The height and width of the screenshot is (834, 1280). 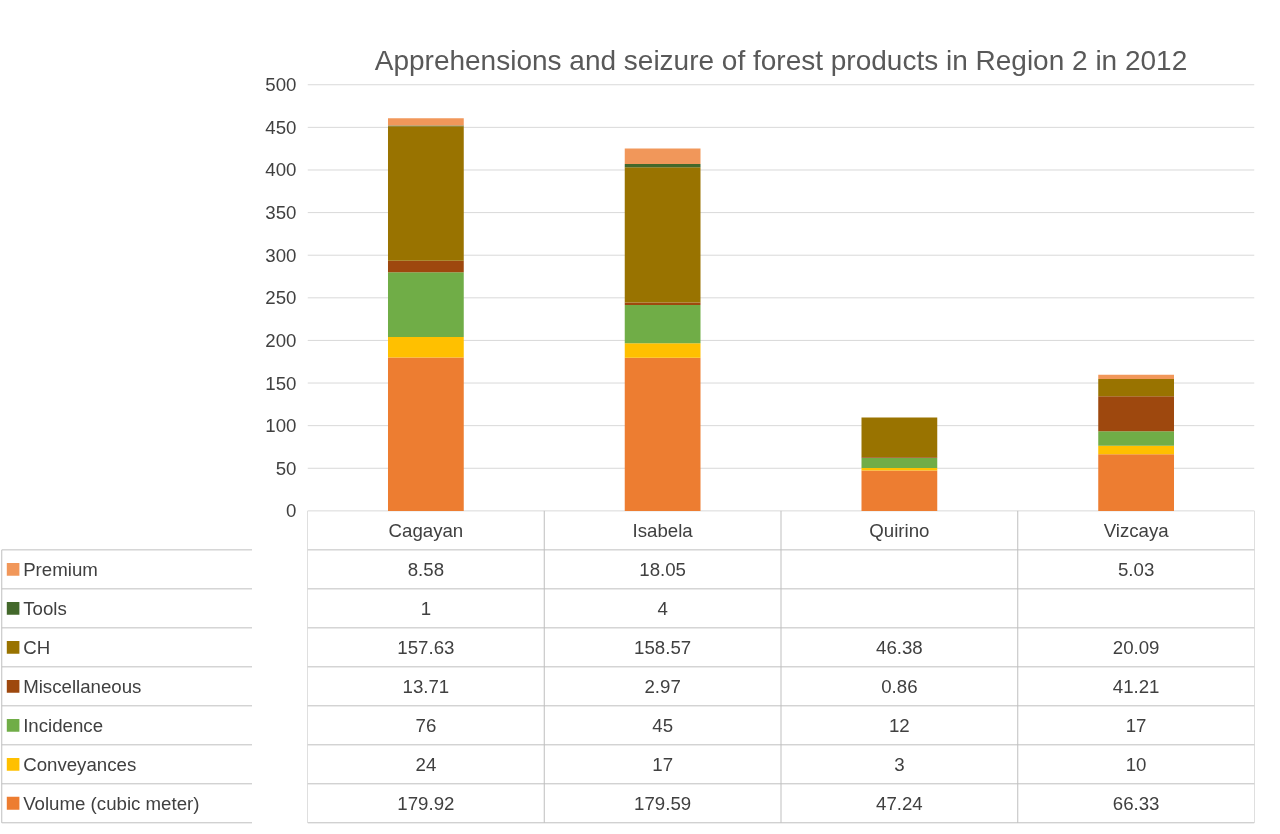 What do you see at coordinates (899, 647) in the screenshot?
I see `data-label: 46.38` at bounding box center [899, 647].